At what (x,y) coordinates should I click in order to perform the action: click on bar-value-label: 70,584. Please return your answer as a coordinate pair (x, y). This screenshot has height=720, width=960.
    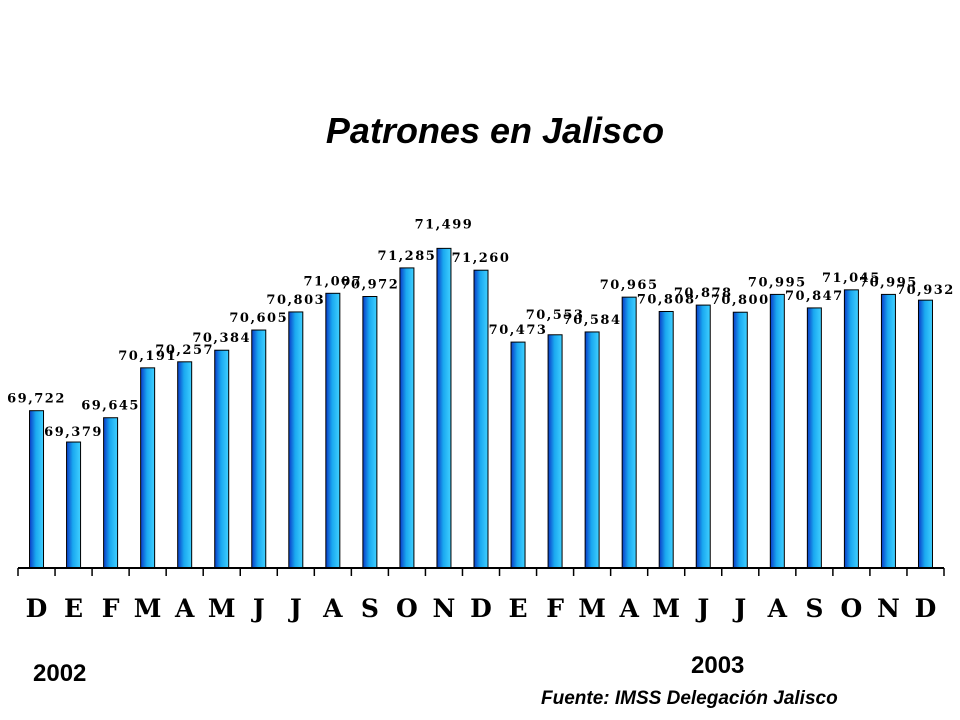
    Looking at the image, I should click on (592, 320).